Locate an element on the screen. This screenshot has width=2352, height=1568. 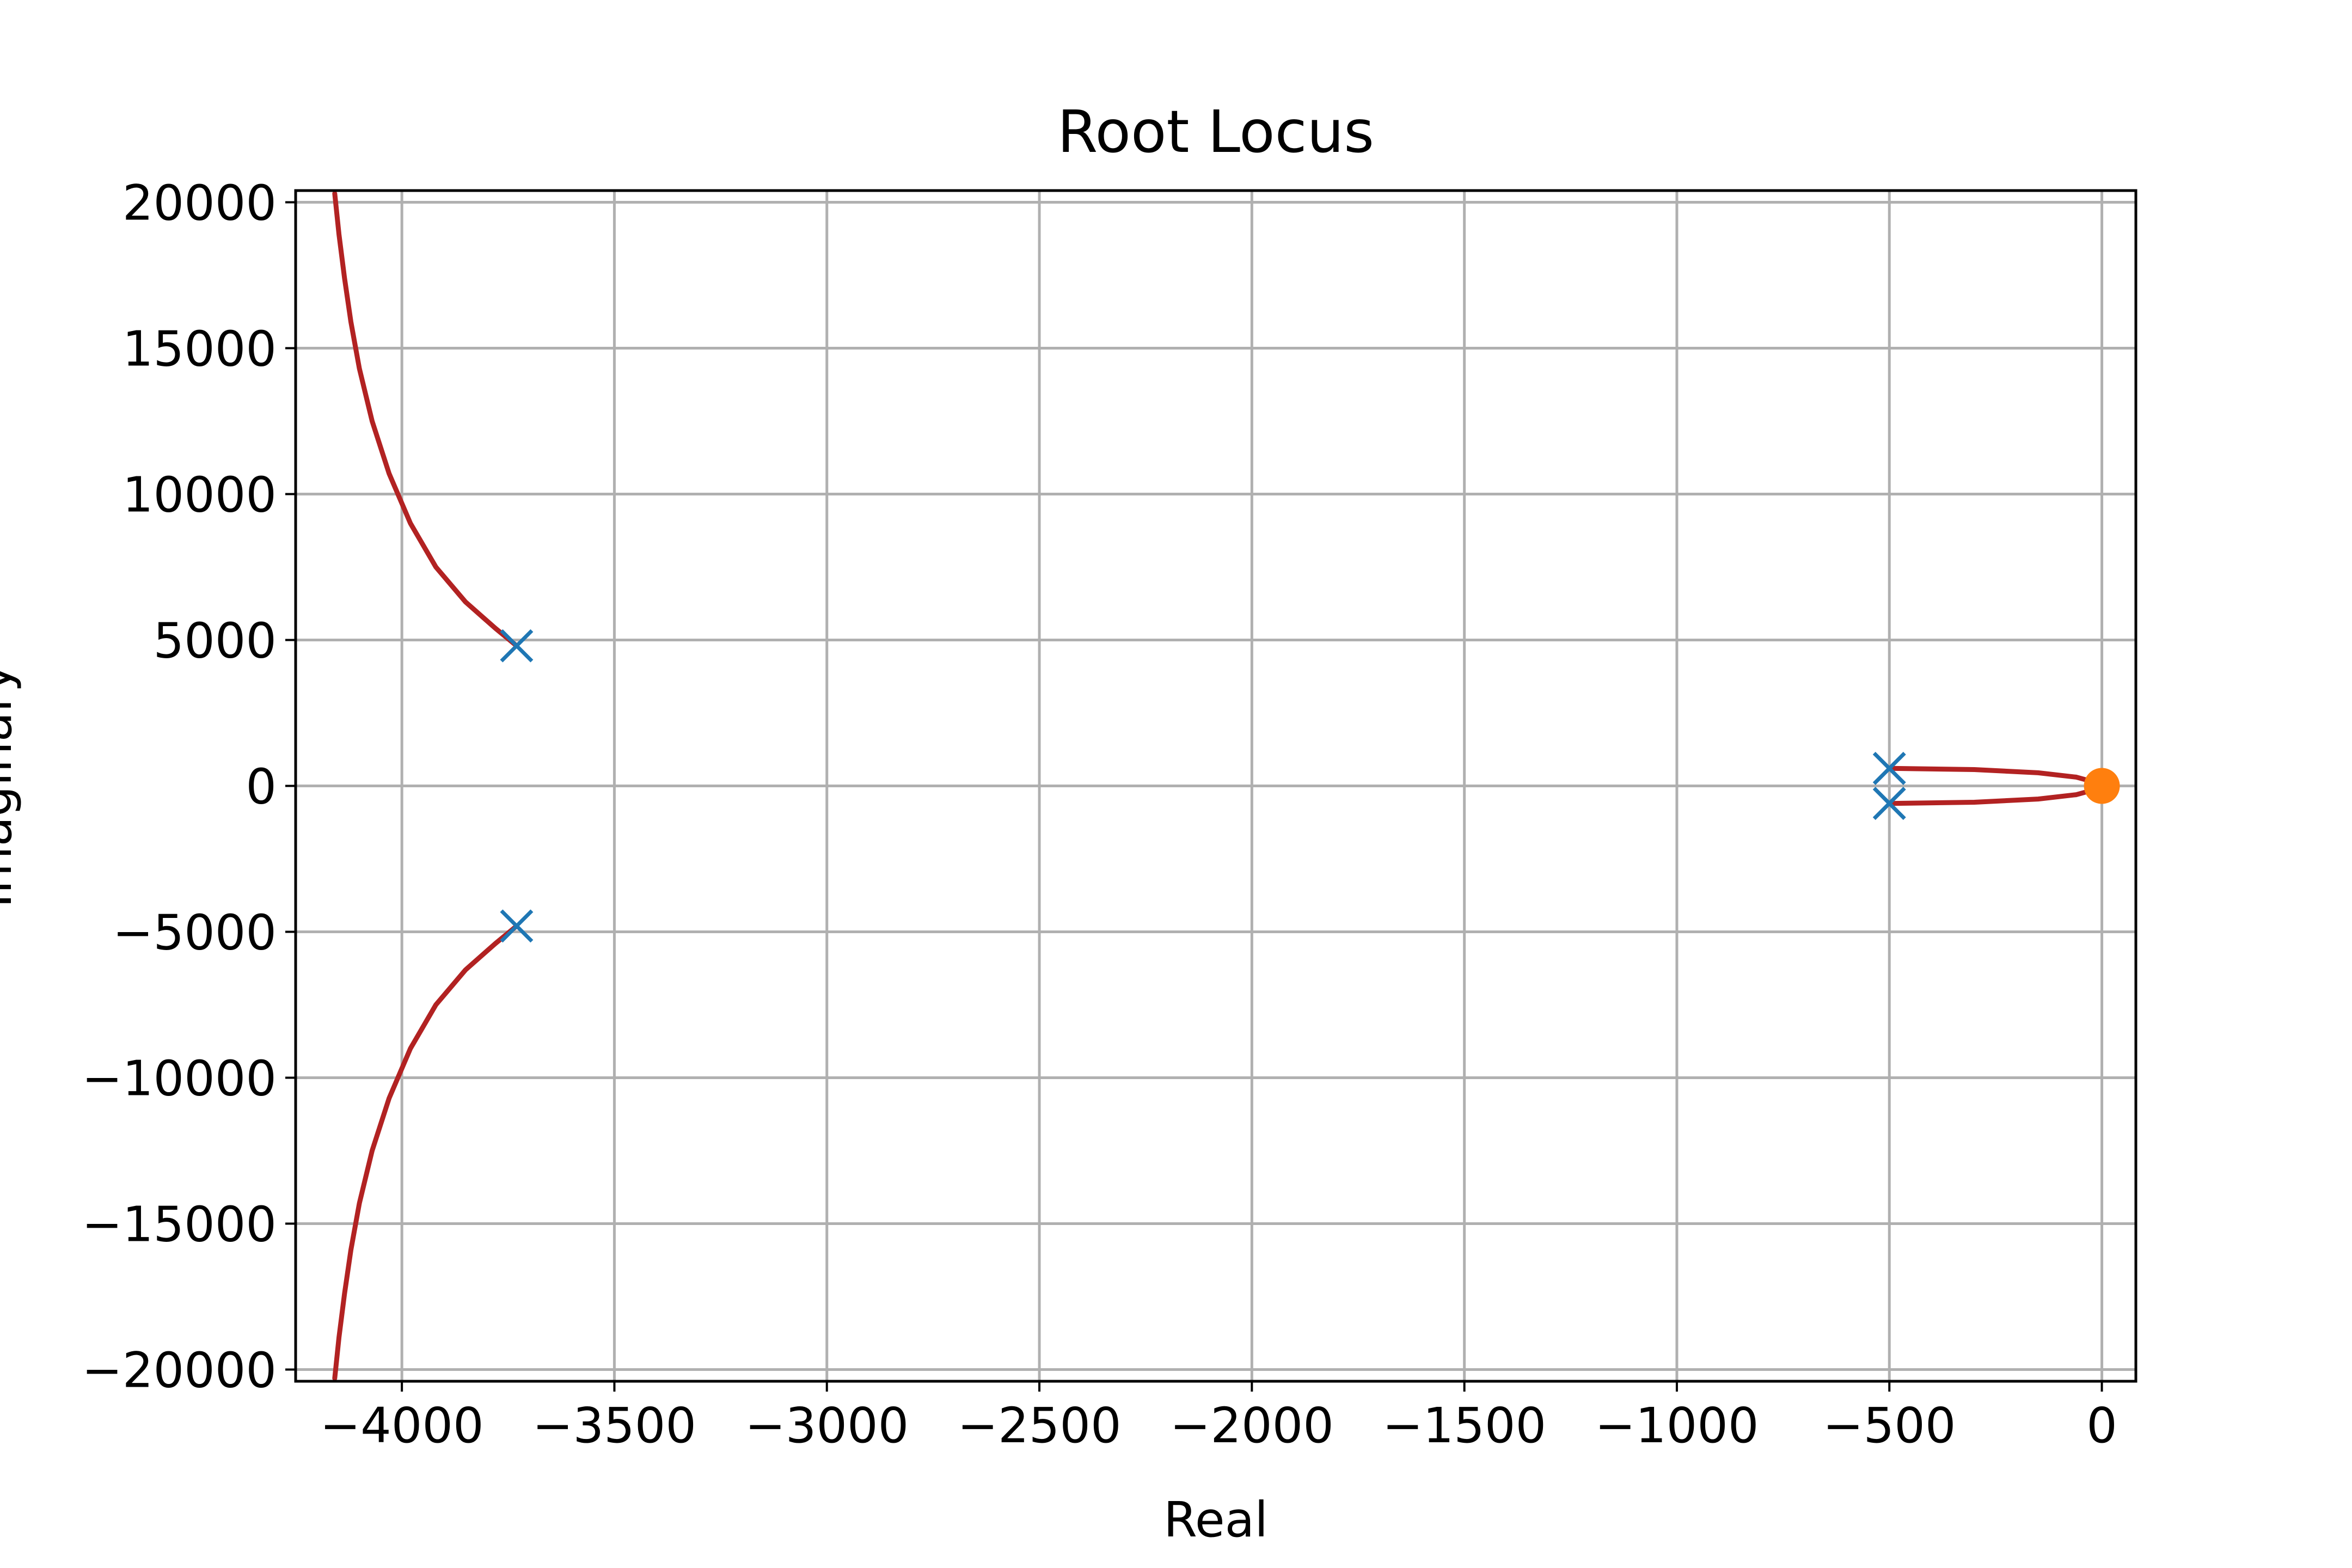
y-tick-label: 0 is located at coordinates (261, 786).